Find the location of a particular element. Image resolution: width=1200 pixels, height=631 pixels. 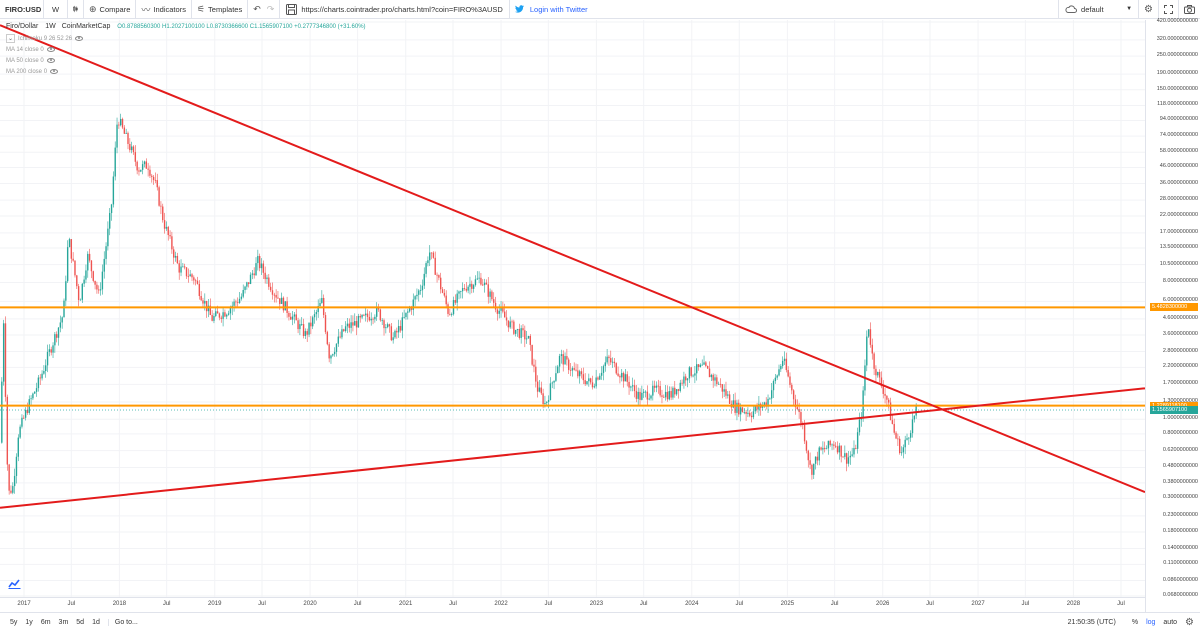

tradingview-logo is located at coordinates (14, 584).